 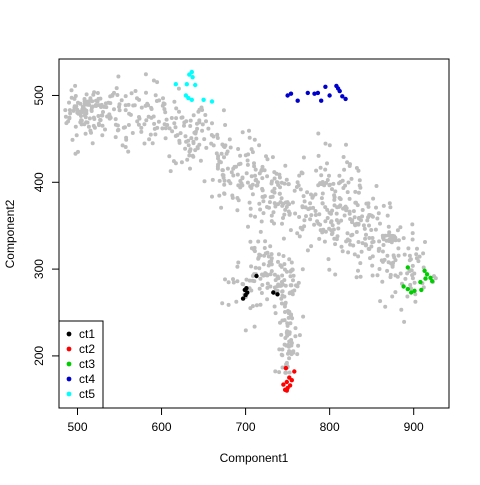 What do you see at coordinates (10, 233) in the screenshot?
I see `y-axis-label: Component2` at bounding box center [10, 233].